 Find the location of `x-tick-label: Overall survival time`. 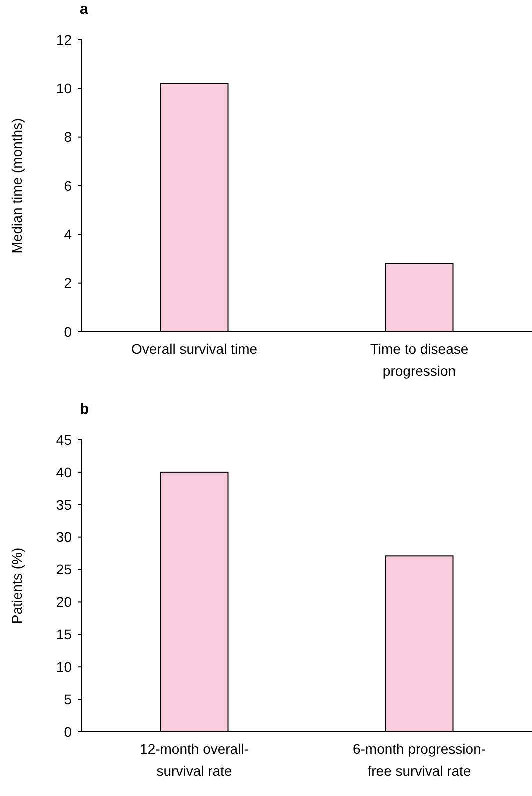

x-tick-label: Overall survival time is located at coordinates (194, 349).